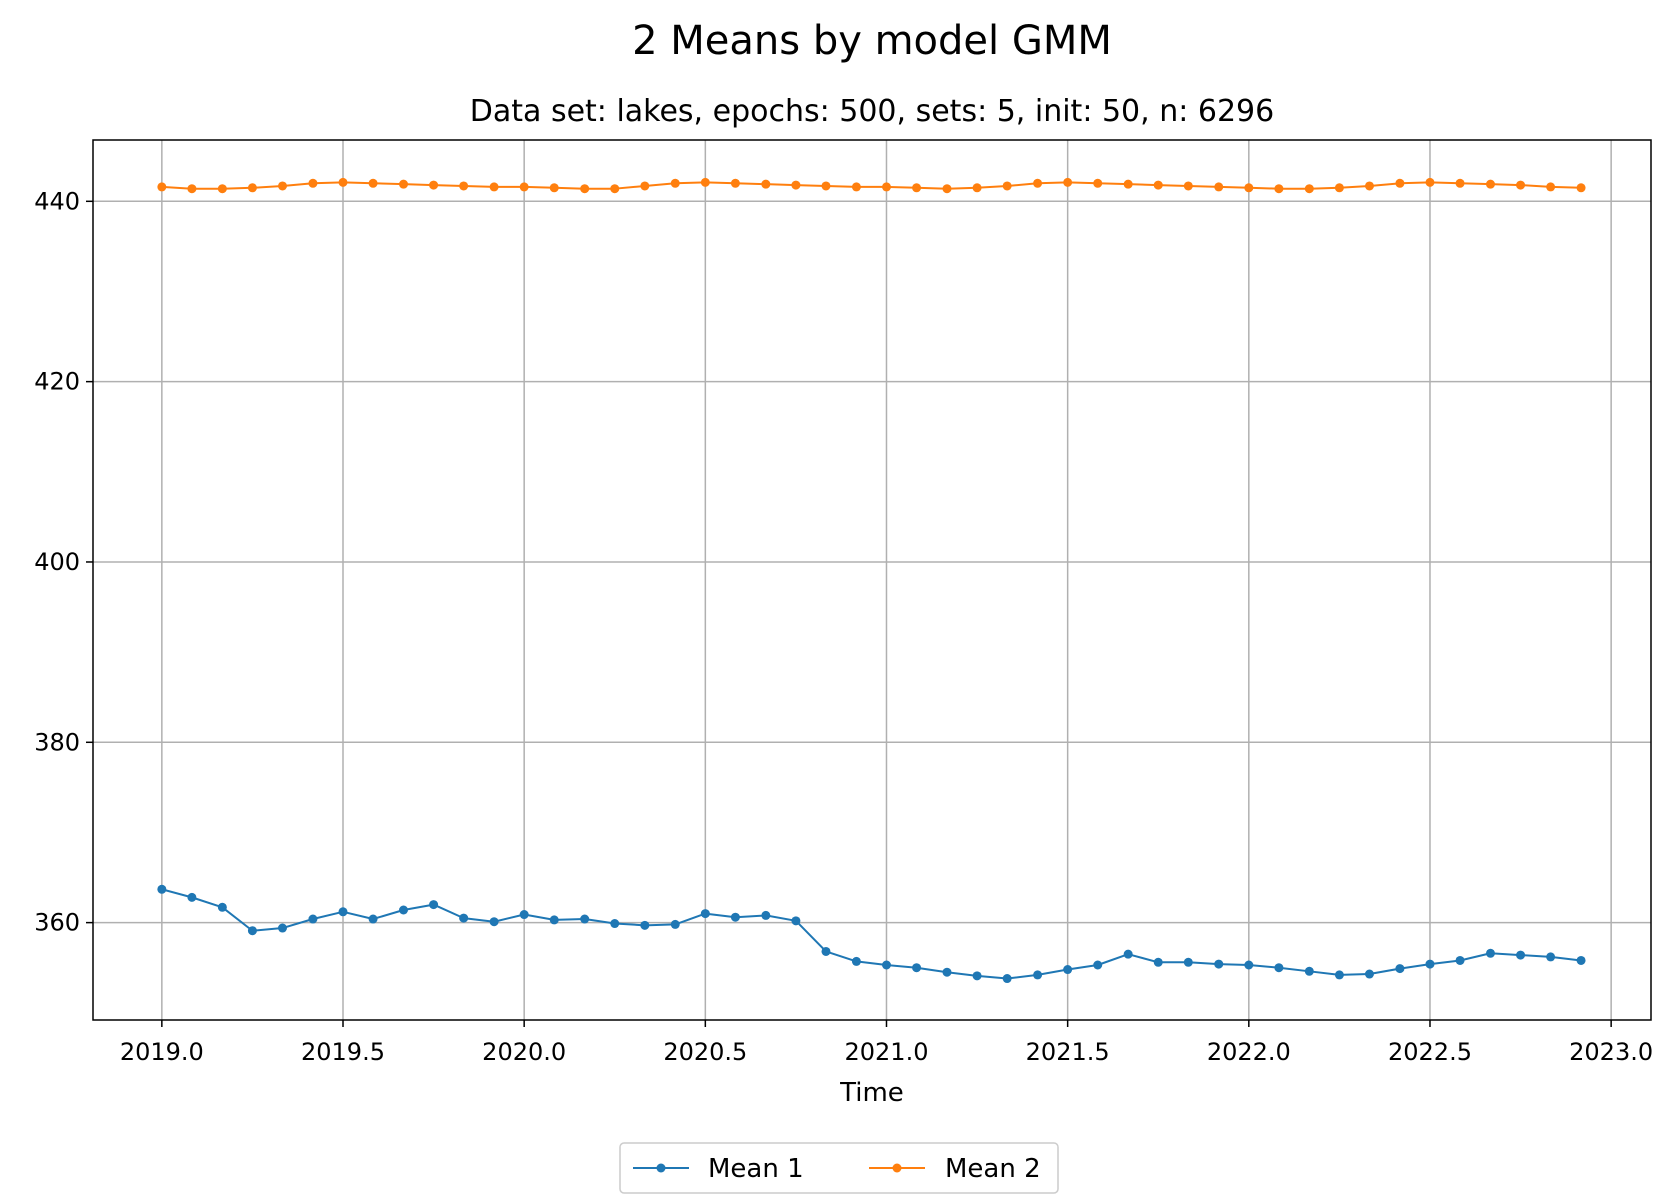  What do you see at coordinates (57, 742) in the screenshot?
I see `y-tick-label: 380` at bounding box center [57, 742].